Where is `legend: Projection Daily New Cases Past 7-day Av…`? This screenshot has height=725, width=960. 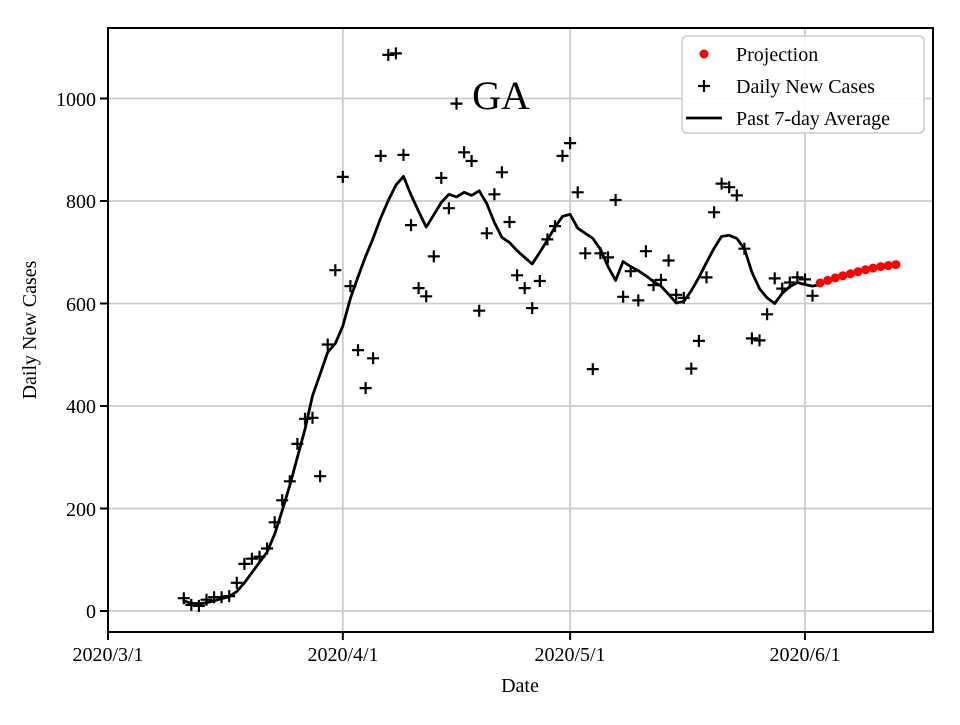 legend: Projection Daily New Cases Past 7-day Av… is located at coordinates (803, 84).